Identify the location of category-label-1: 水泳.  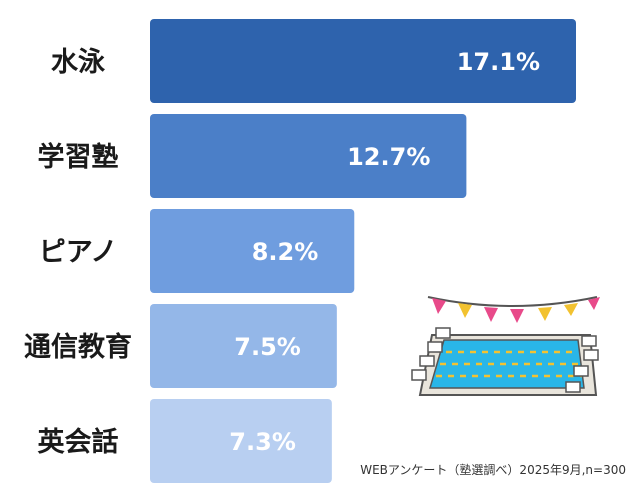
(78, 62).